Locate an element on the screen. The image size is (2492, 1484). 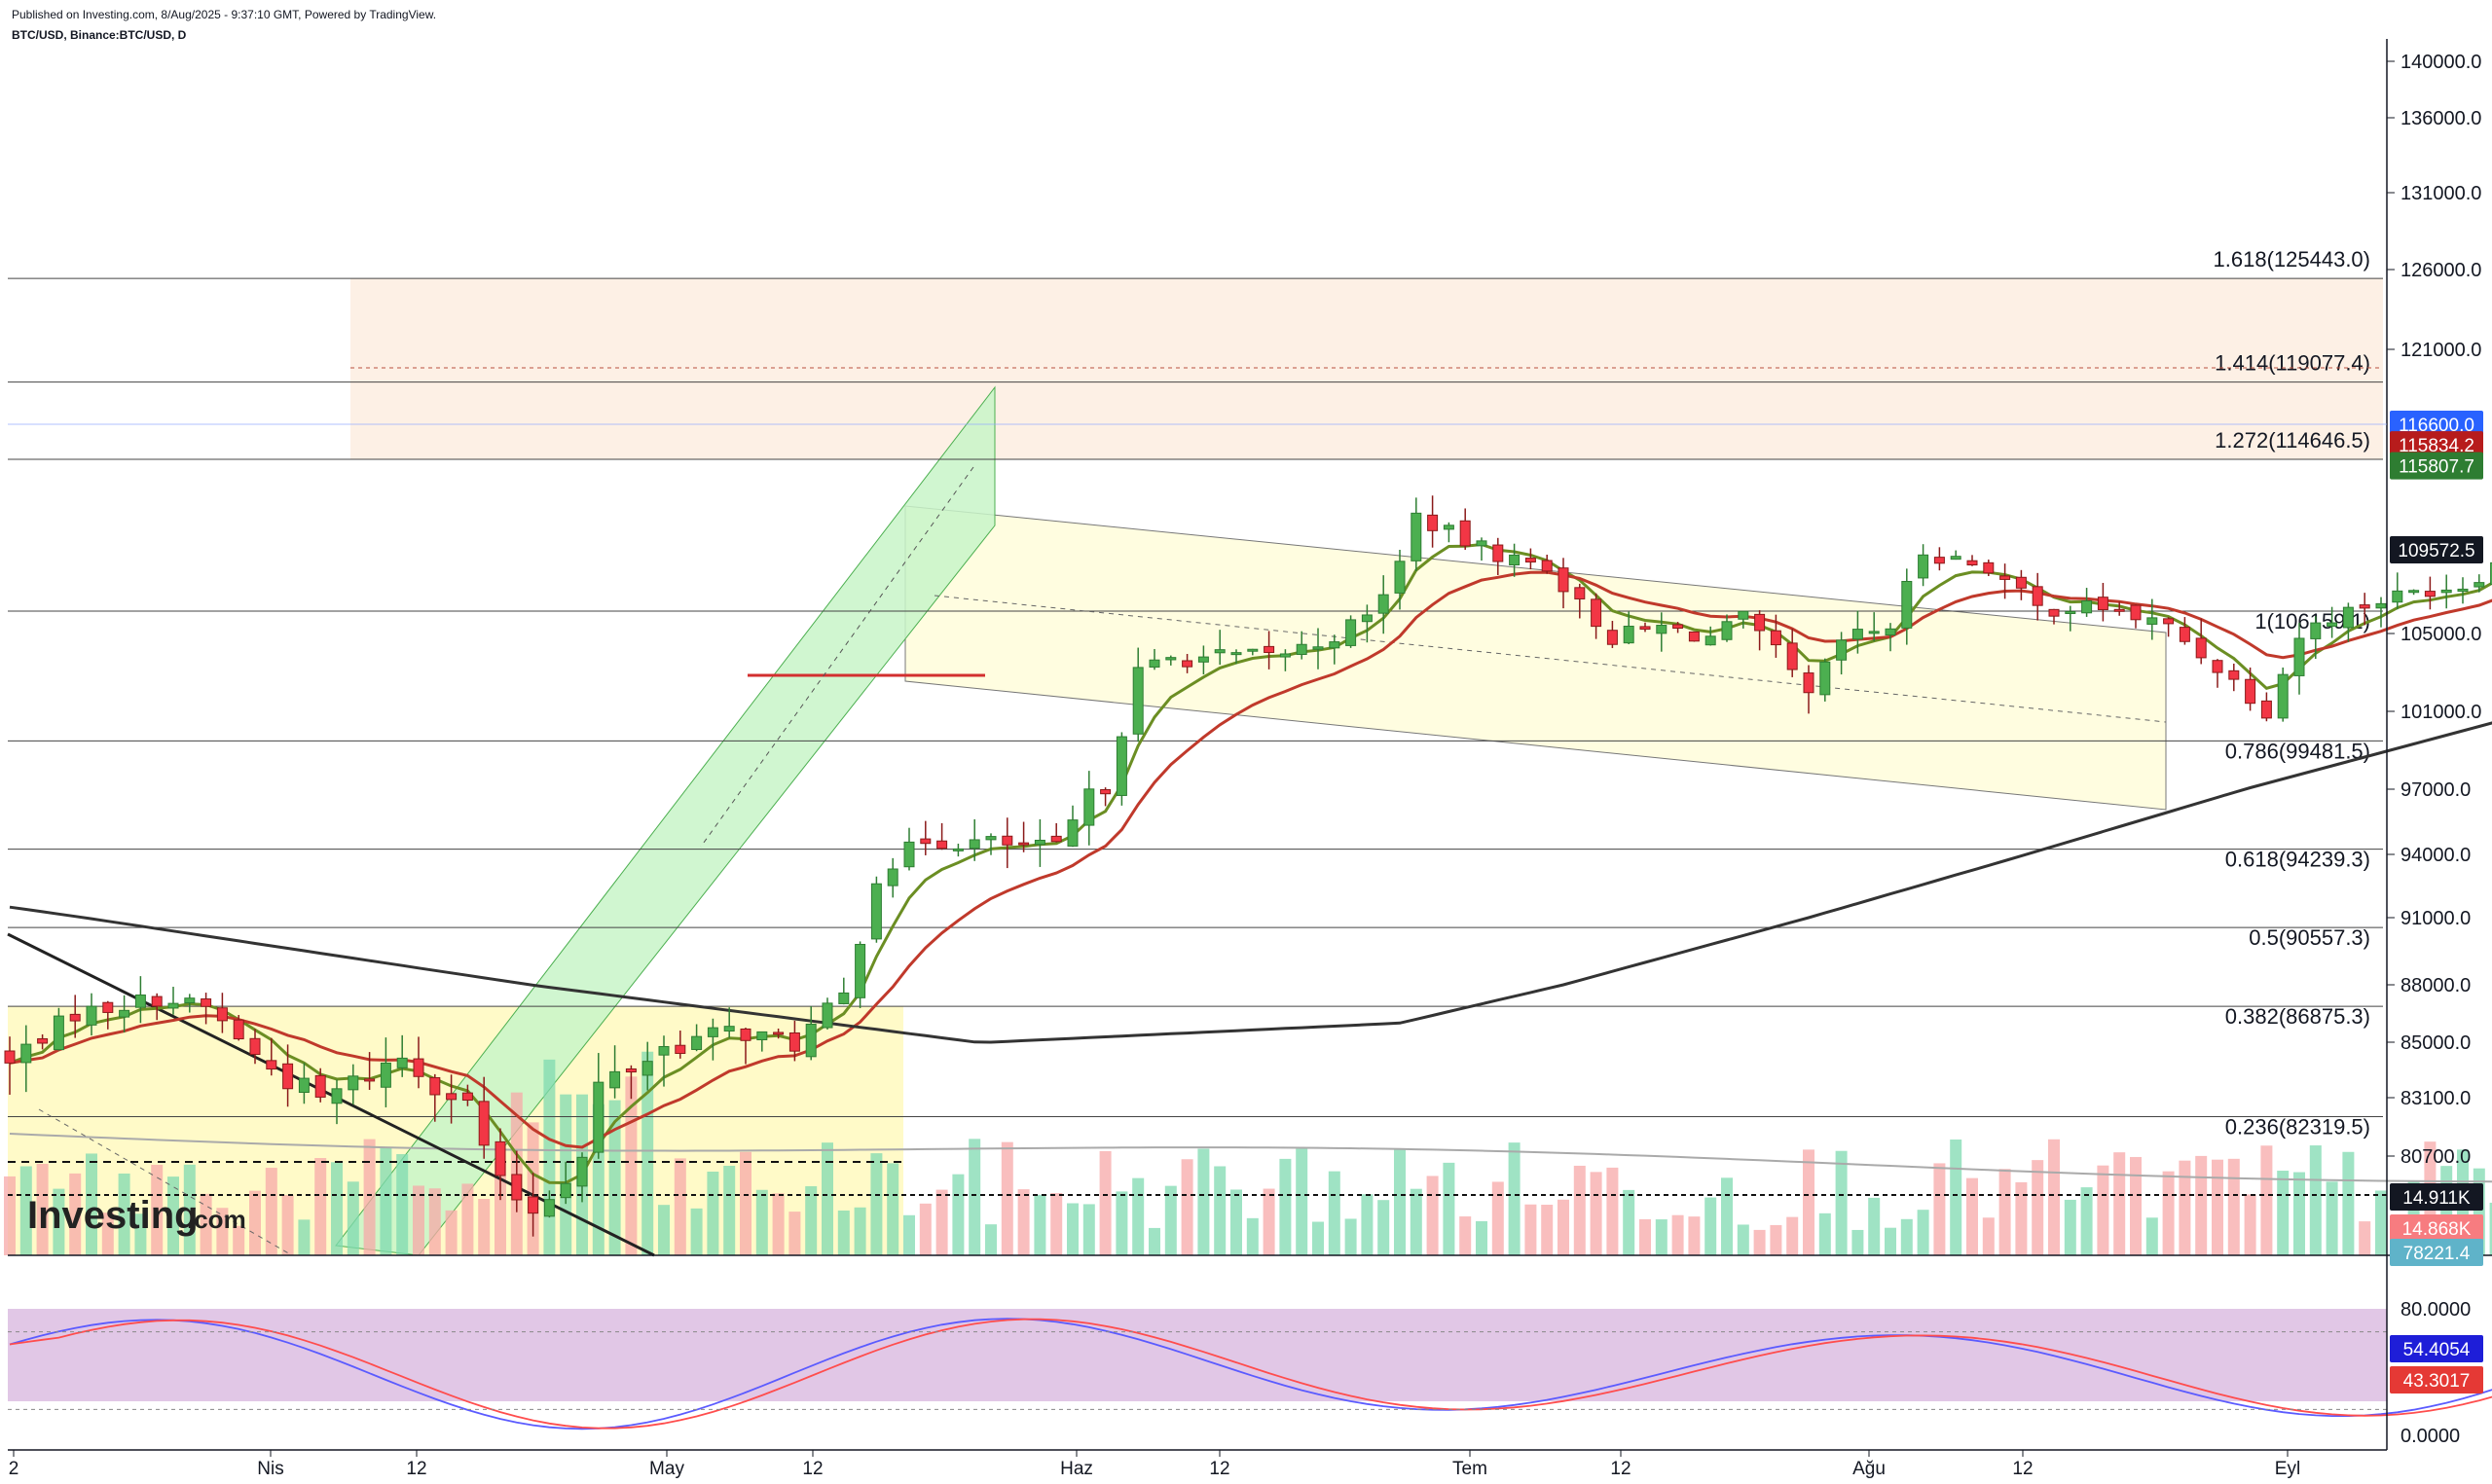
channel-mid is located at coordinates (1550, 659).